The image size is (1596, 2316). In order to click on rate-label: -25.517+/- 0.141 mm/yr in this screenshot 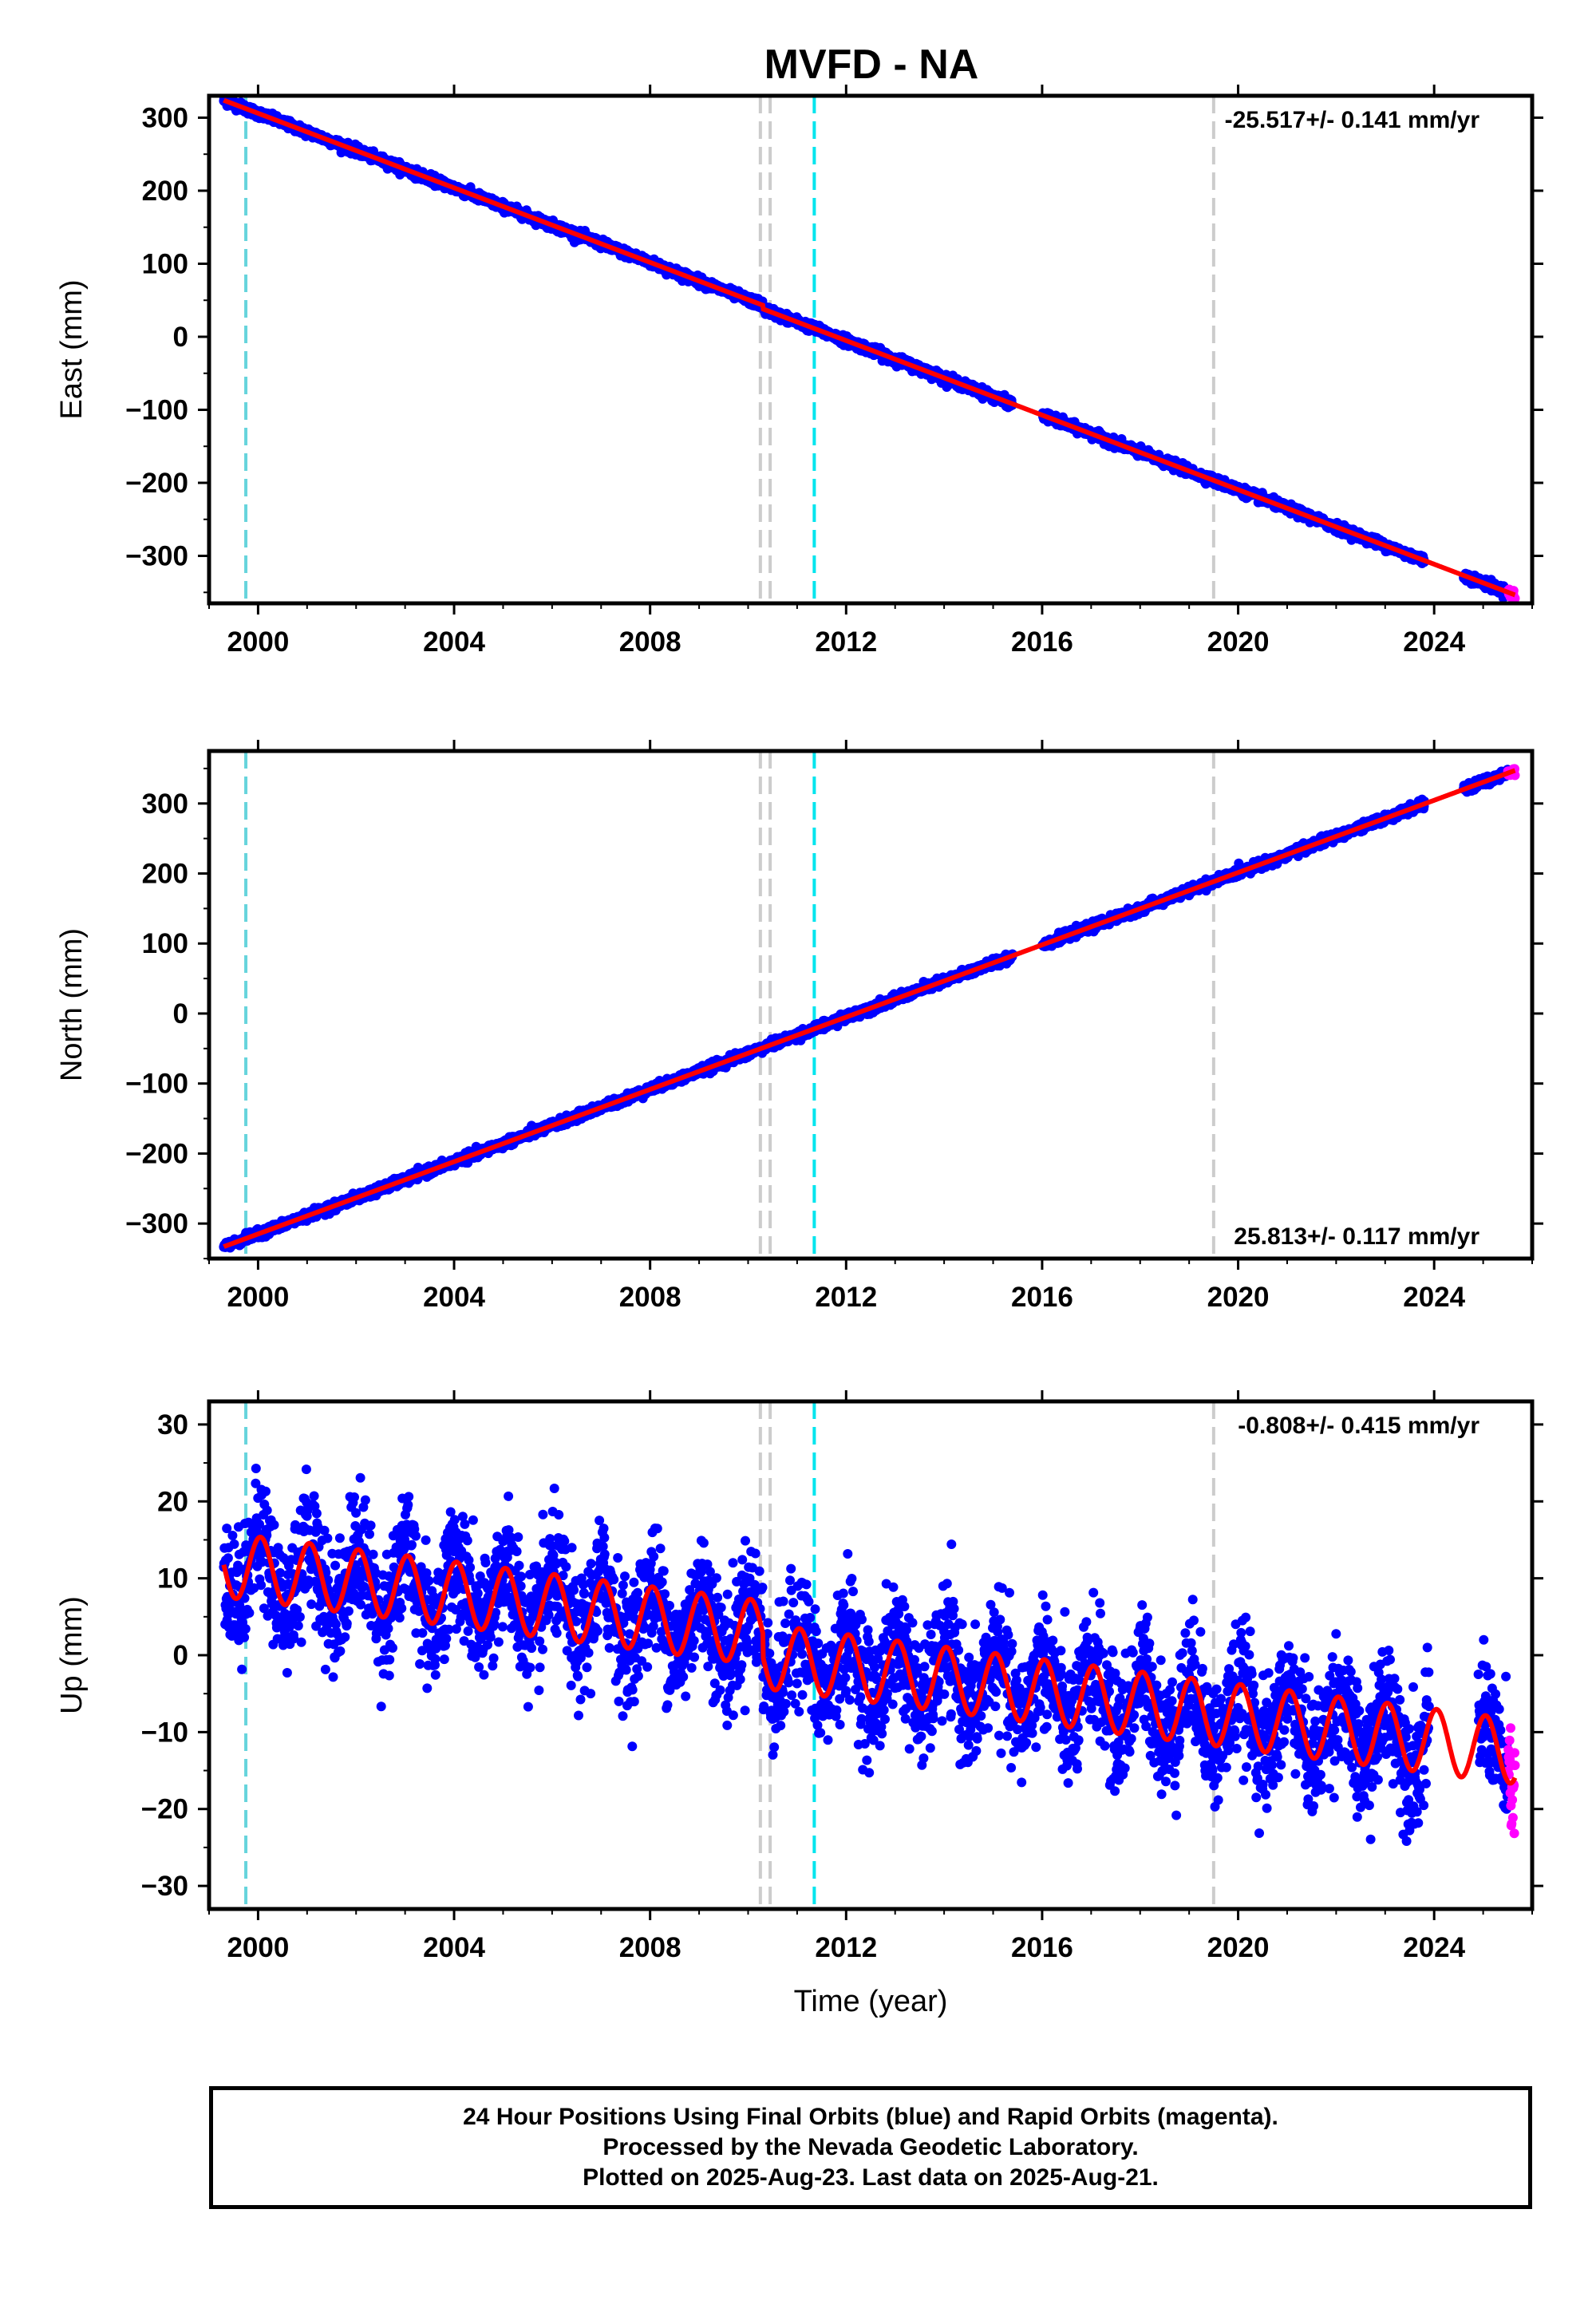, I will do `click(1352, 120)`.